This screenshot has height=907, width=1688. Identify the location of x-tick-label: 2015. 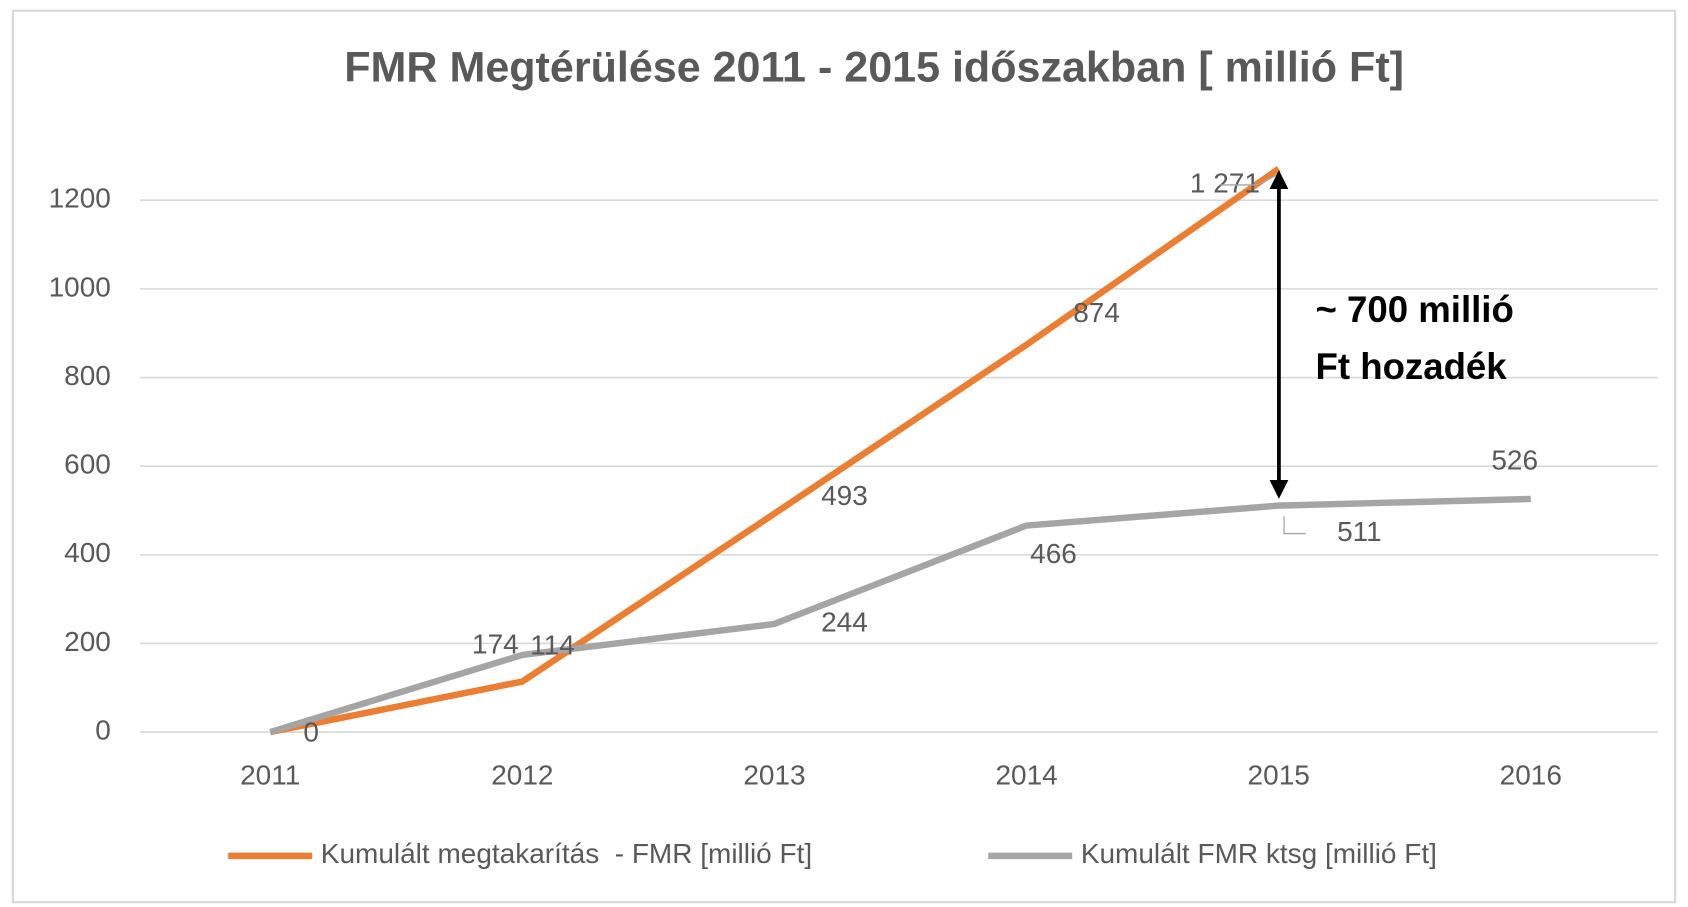
(1279, 775).